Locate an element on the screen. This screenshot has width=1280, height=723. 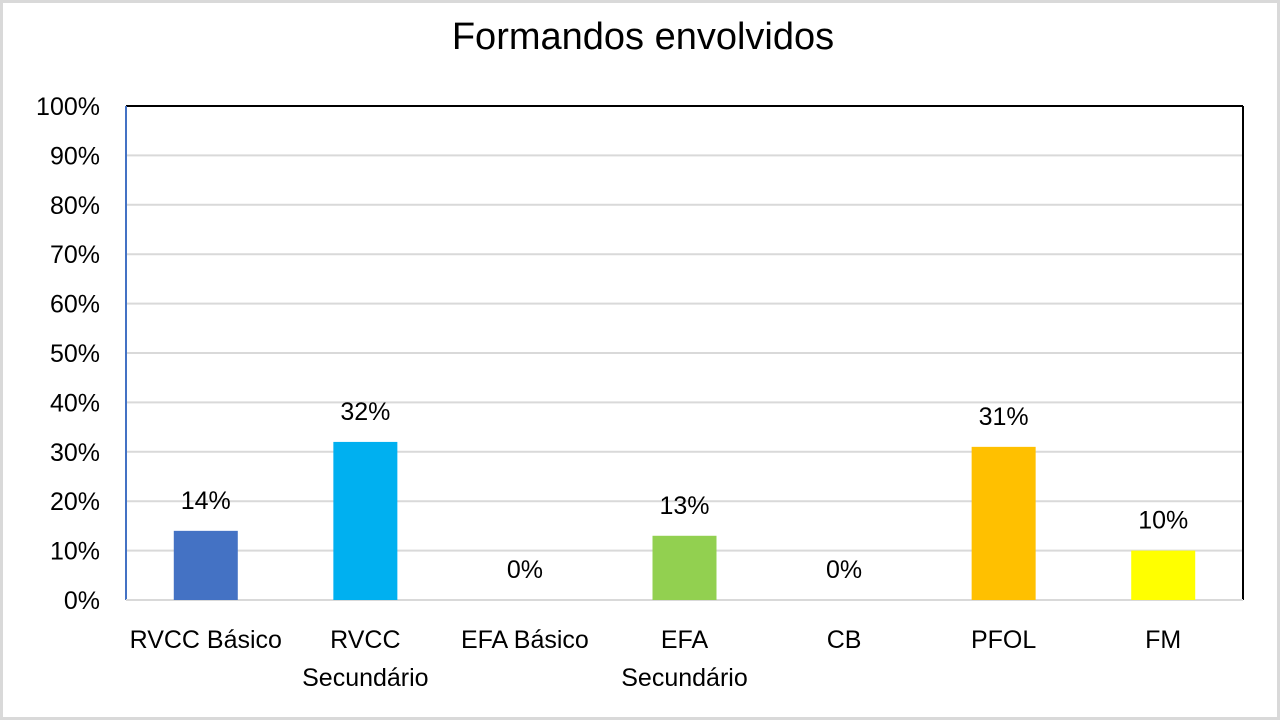
y-tick-label: 100% is located at coordinates (68, 107).